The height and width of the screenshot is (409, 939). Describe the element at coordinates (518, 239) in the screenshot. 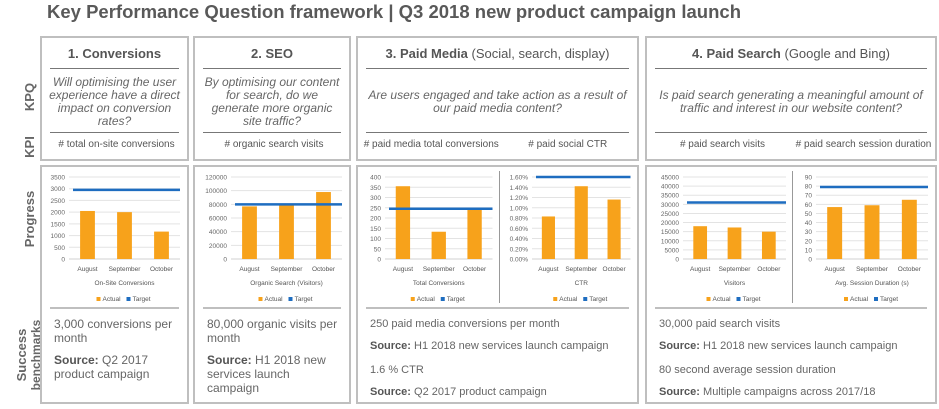

I see `y-tick-label: 0.40%` at that location.